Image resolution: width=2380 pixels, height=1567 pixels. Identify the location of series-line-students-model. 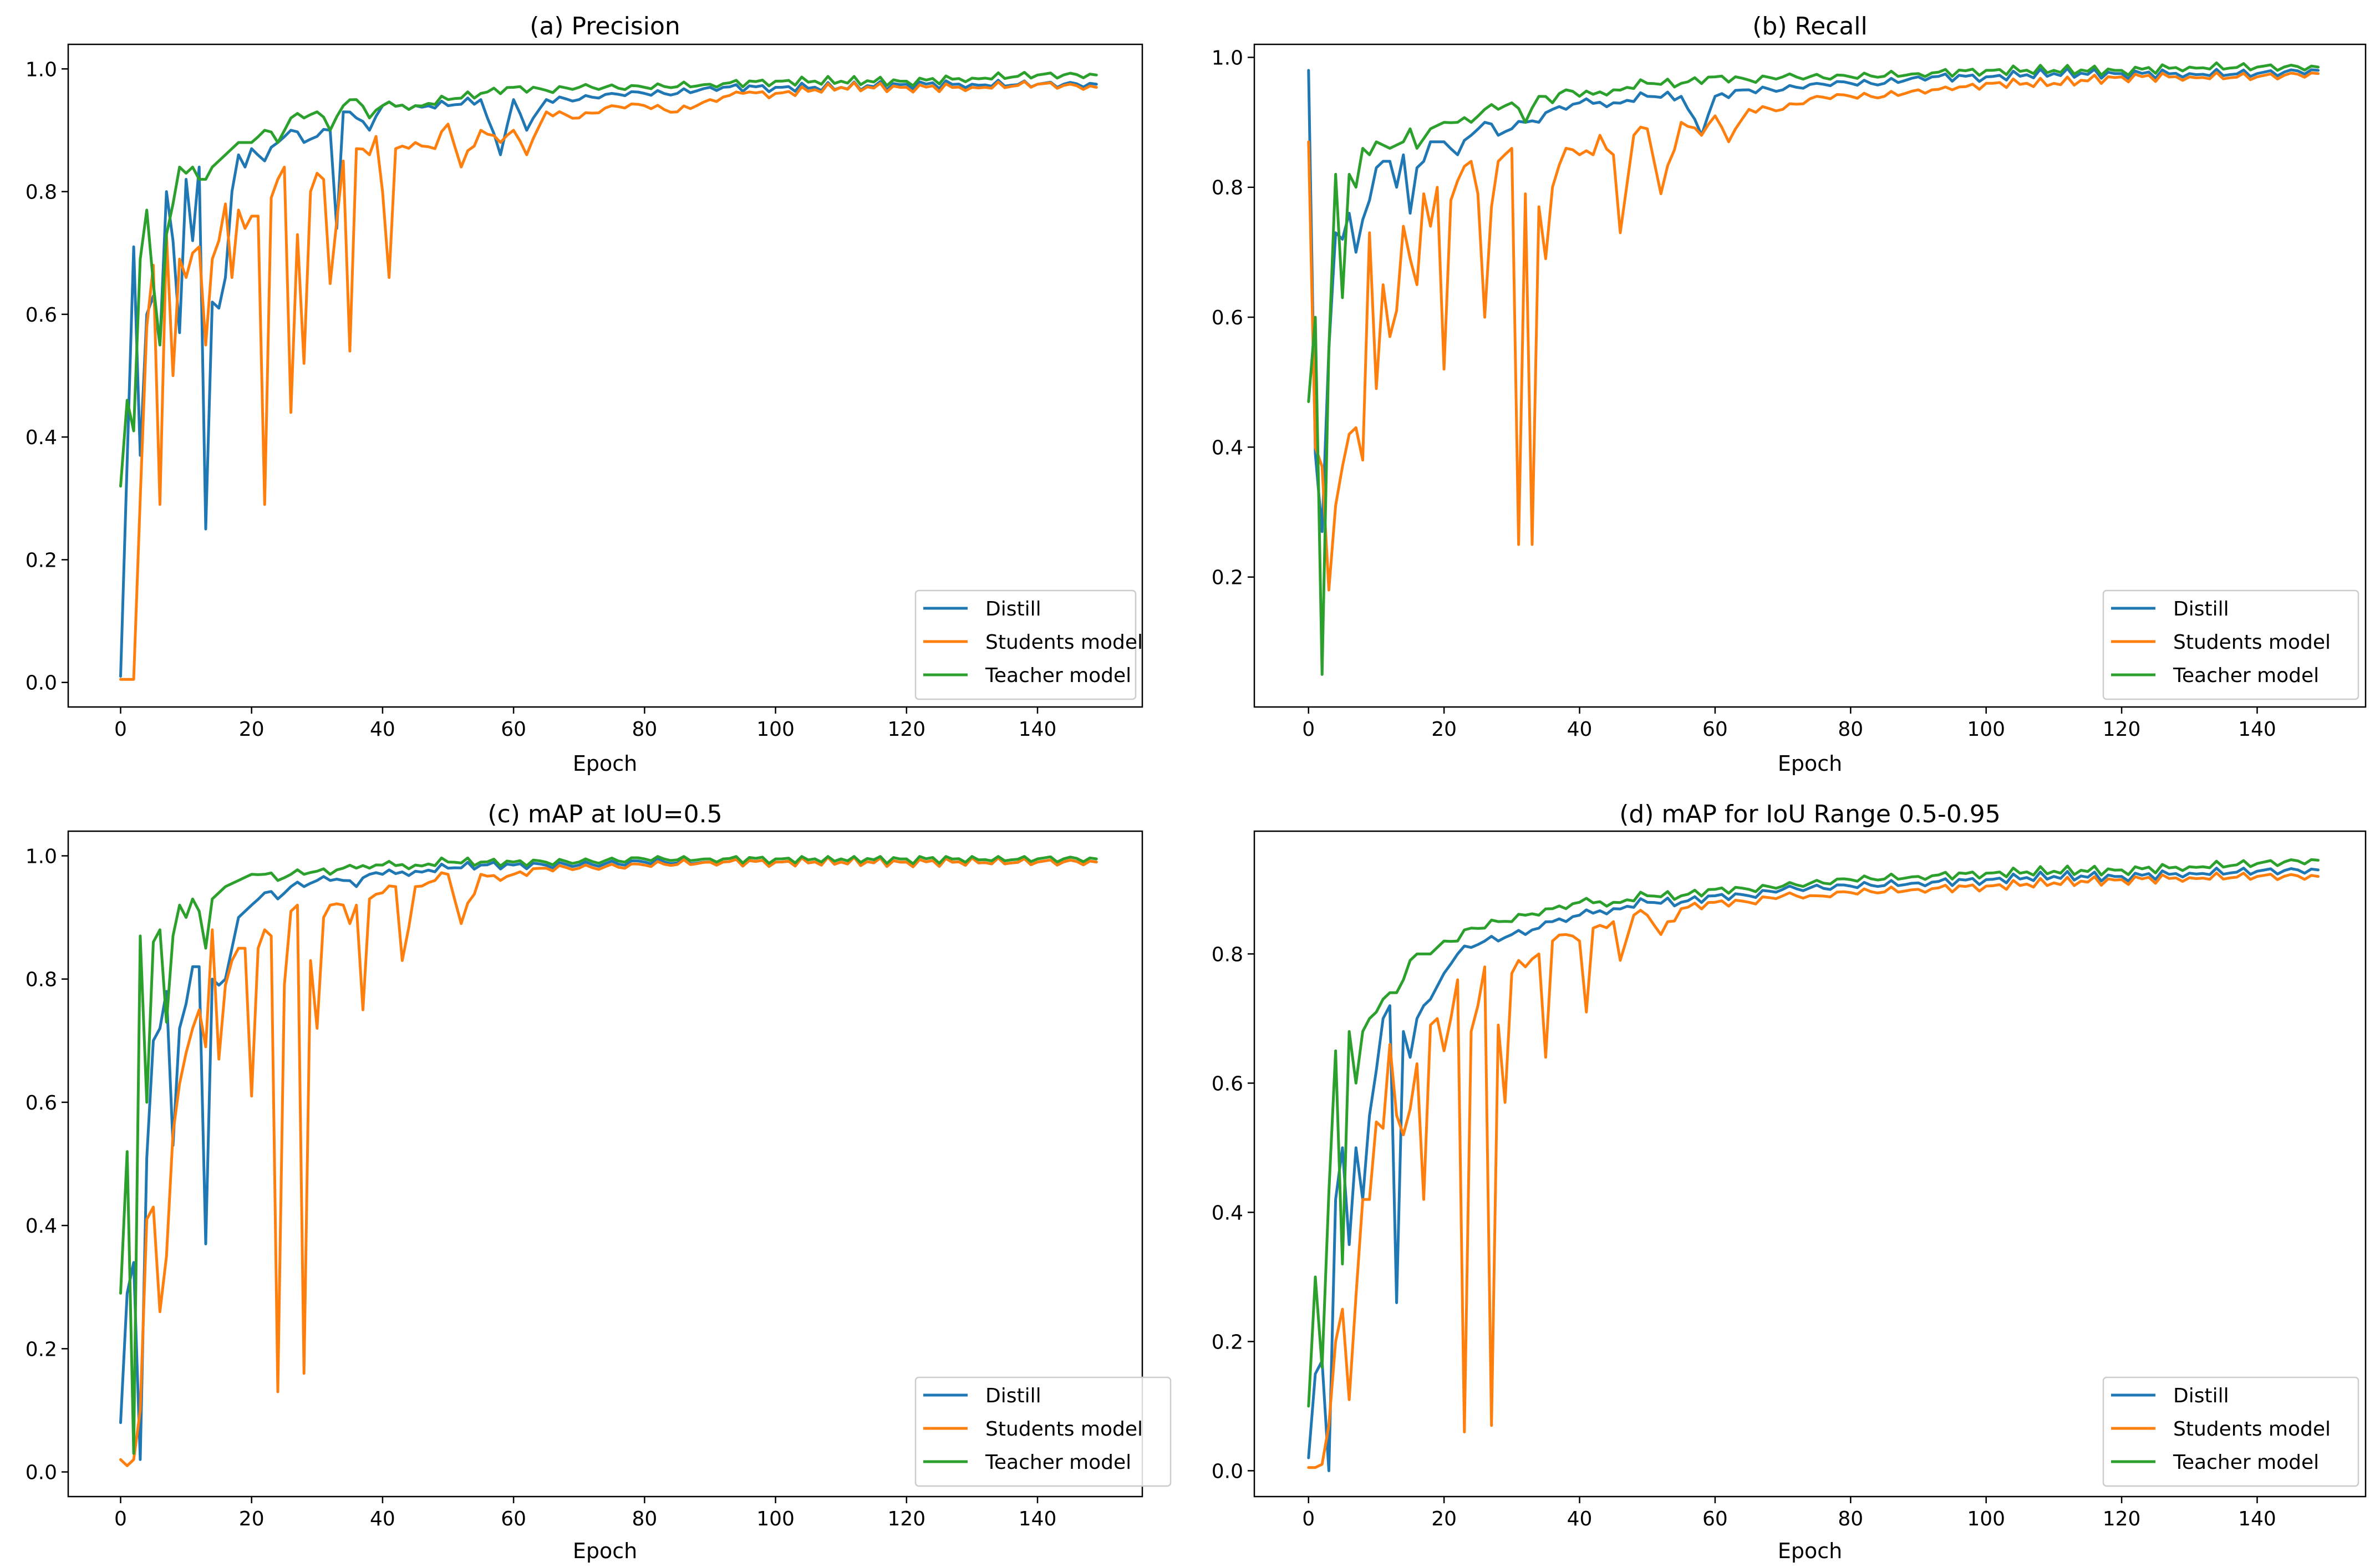
(1813, 331).